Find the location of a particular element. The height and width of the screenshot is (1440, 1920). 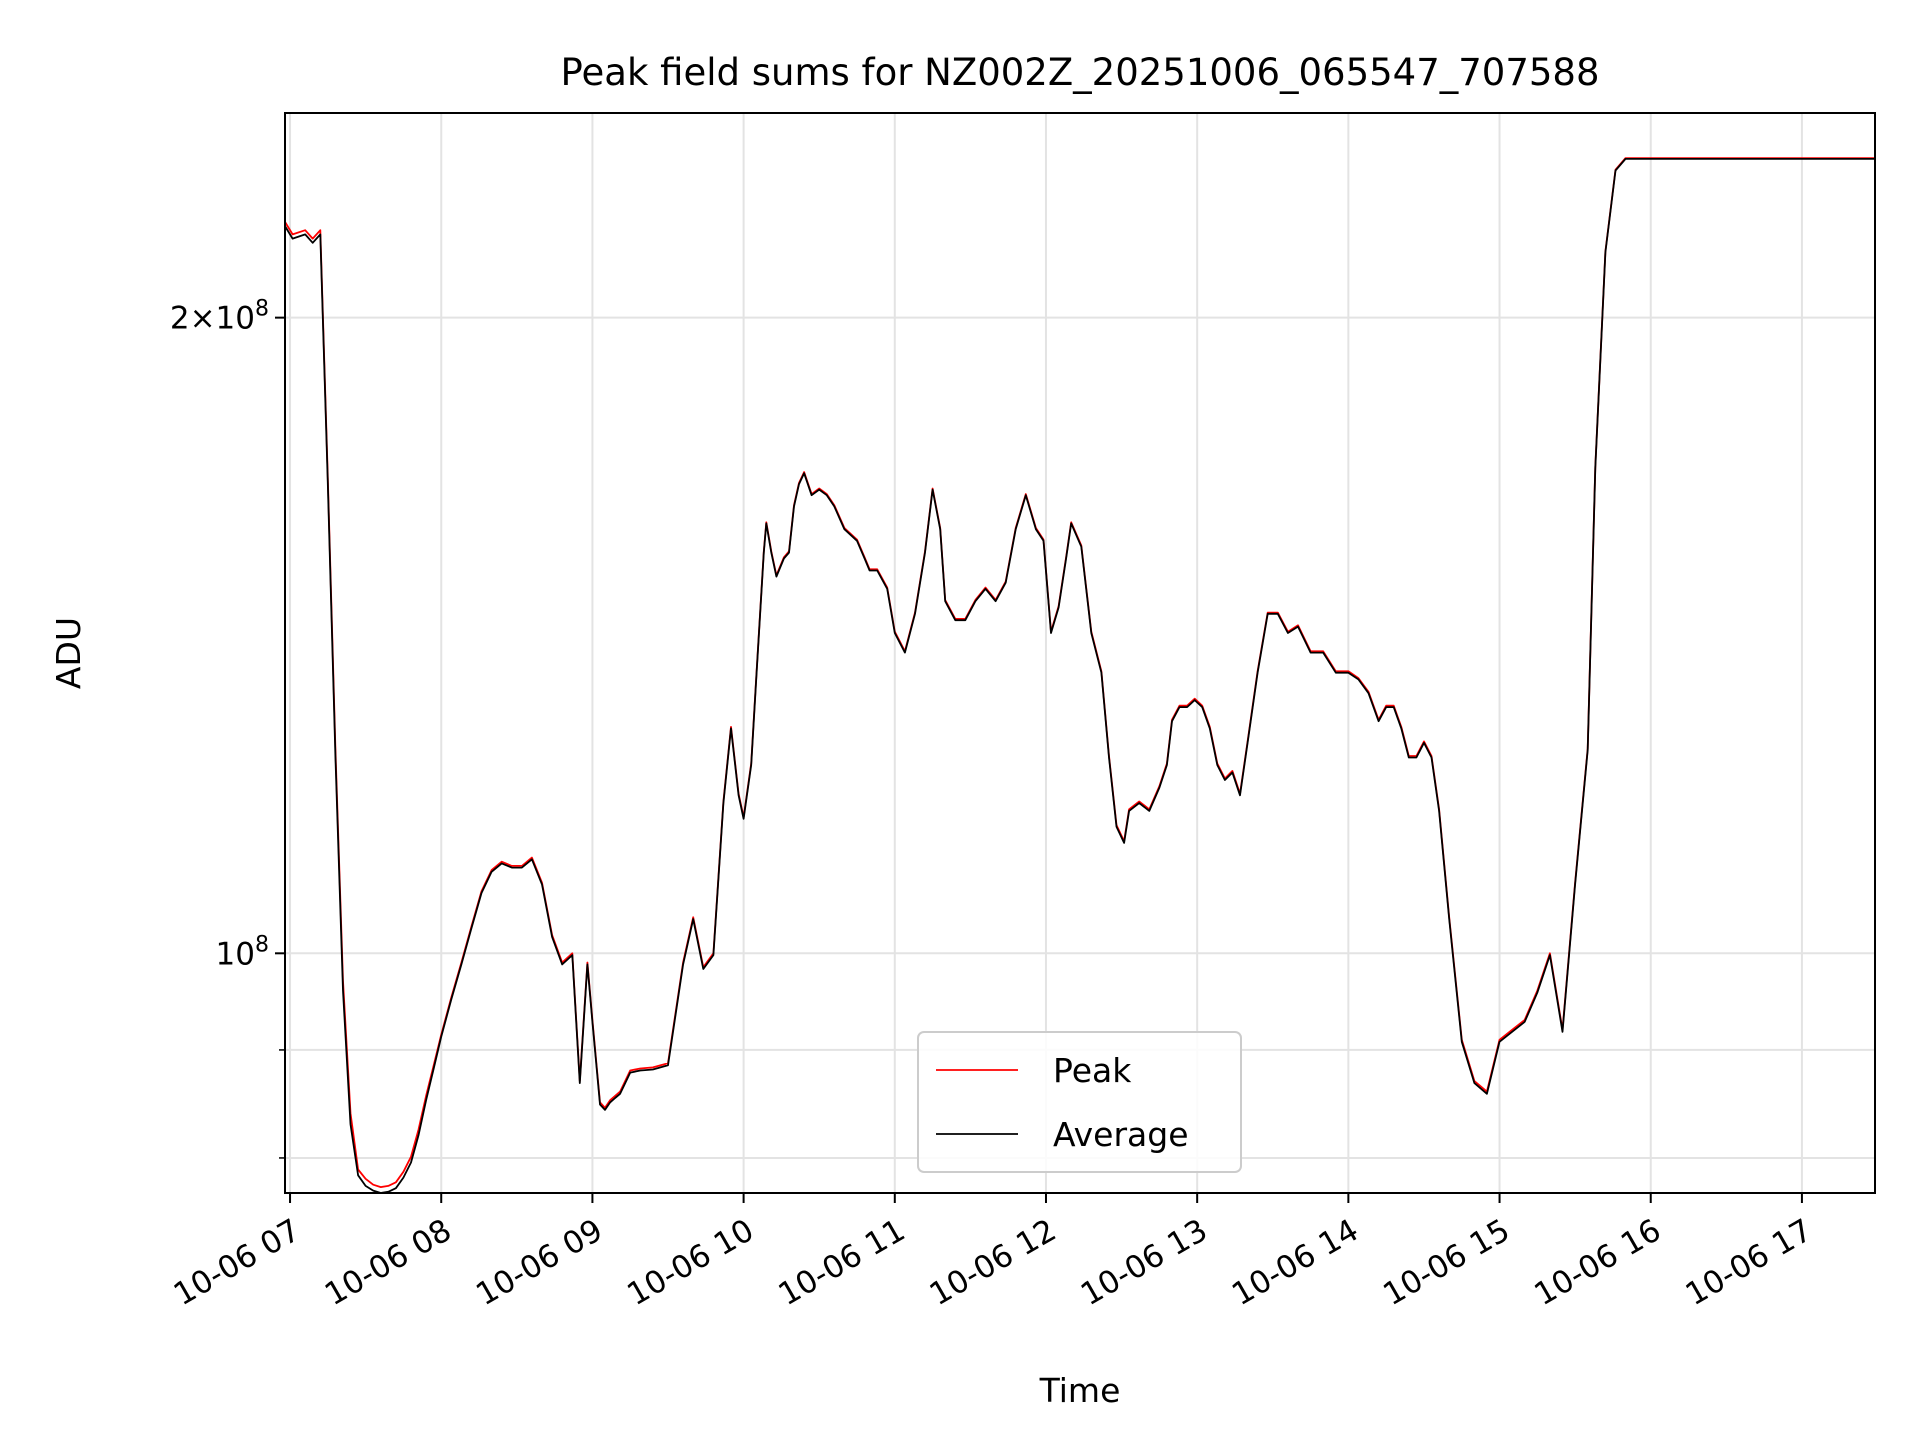

x-tick-label: 10-06 07 is located at coordinates (237, 1262).